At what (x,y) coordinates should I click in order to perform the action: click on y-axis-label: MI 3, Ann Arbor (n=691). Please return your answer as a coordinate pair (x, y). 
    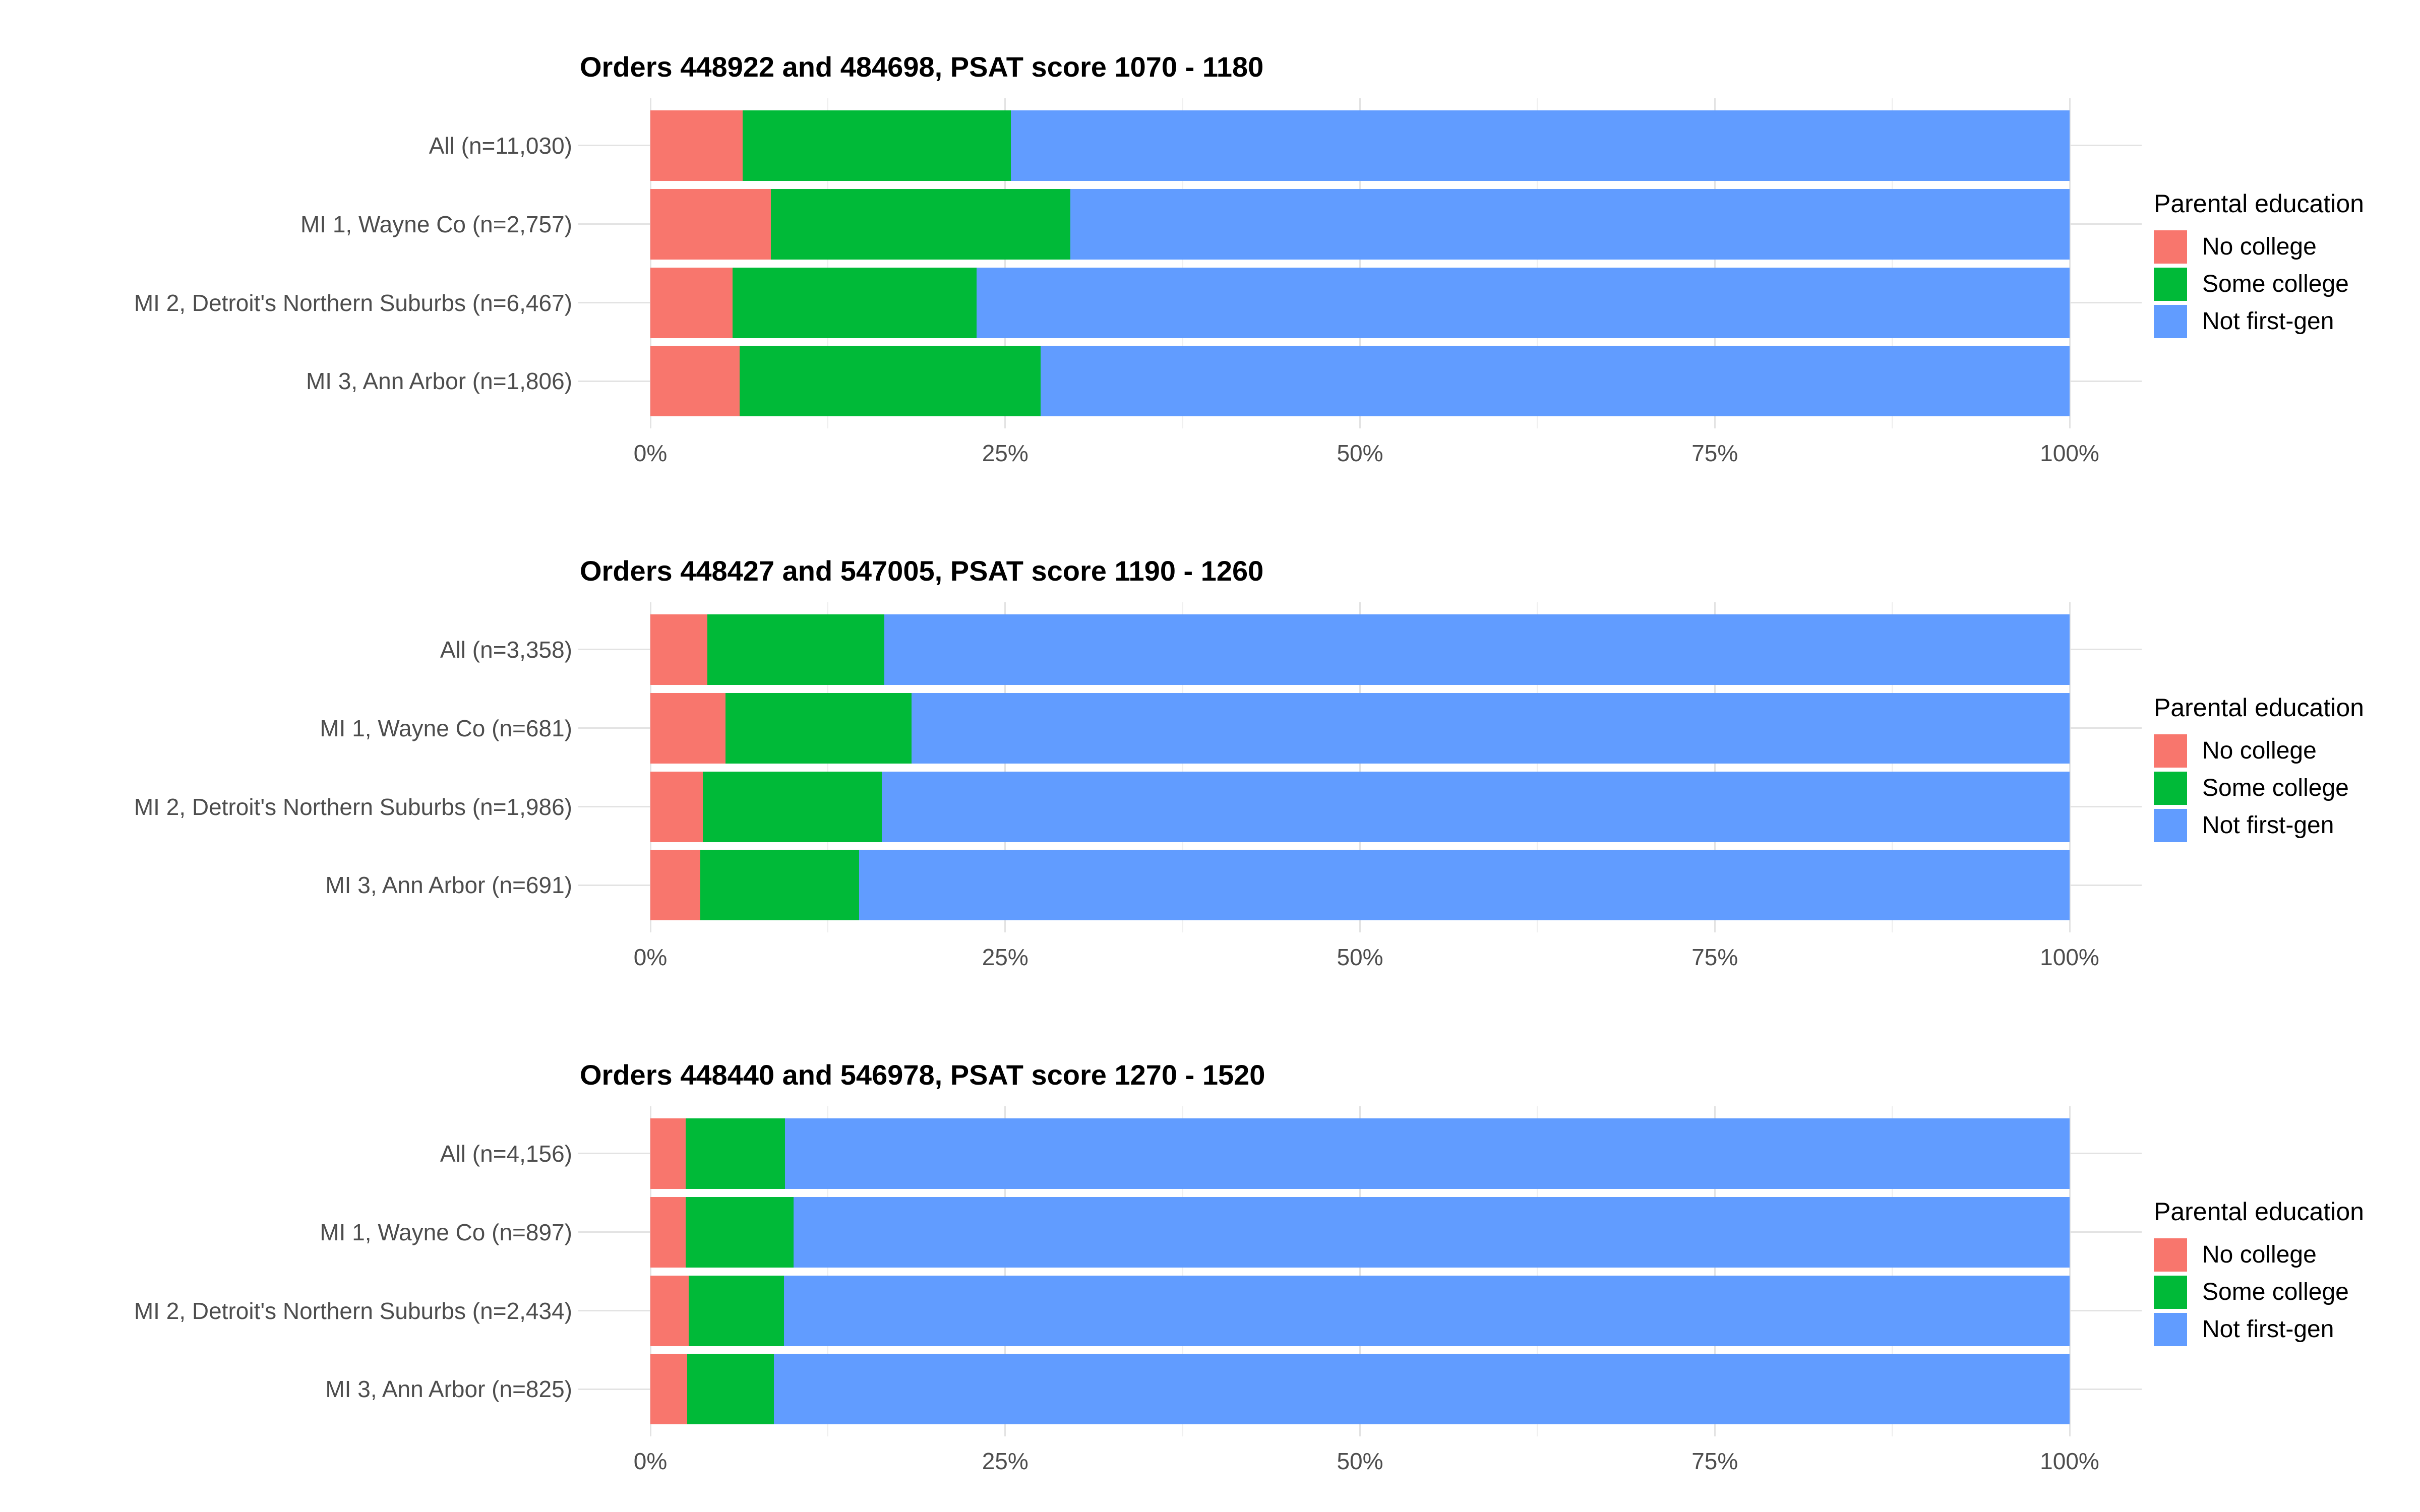
    Looking at the image, I should click on (448, 886).